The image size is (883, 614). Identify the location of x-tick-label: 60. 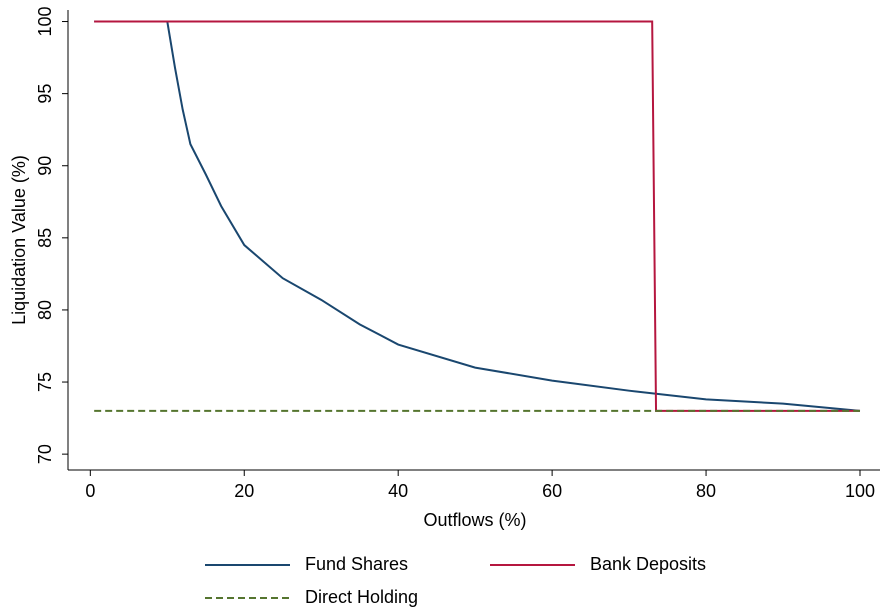
(552, 491).